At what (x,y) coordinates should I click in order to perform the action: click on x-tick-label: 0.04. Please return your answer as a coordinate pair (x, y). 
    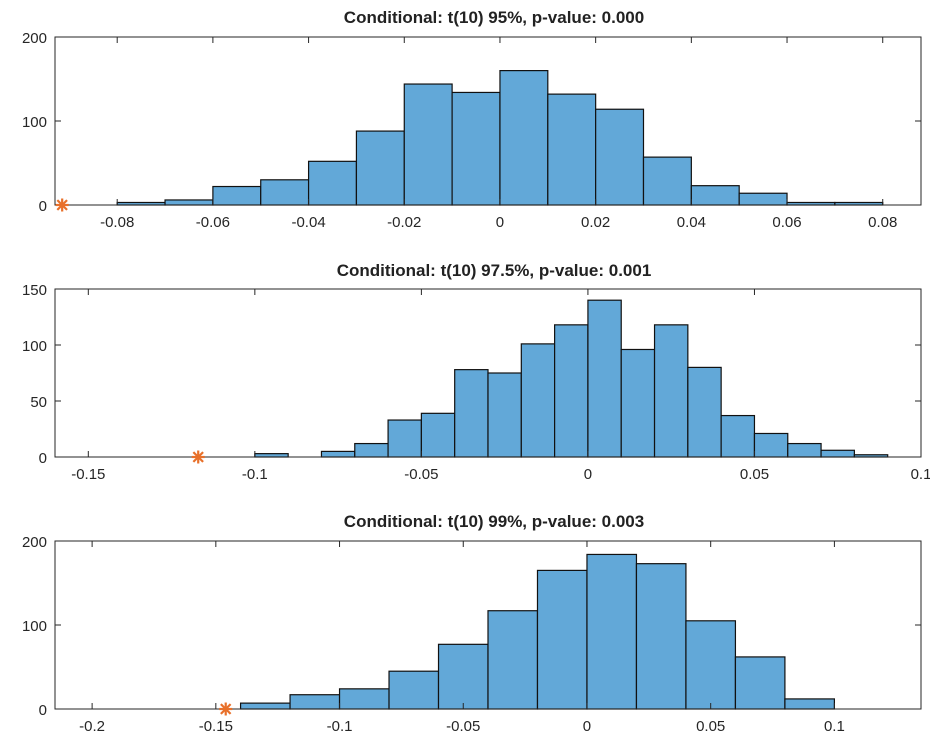
    Looking at the image, I should click on (691, 222).